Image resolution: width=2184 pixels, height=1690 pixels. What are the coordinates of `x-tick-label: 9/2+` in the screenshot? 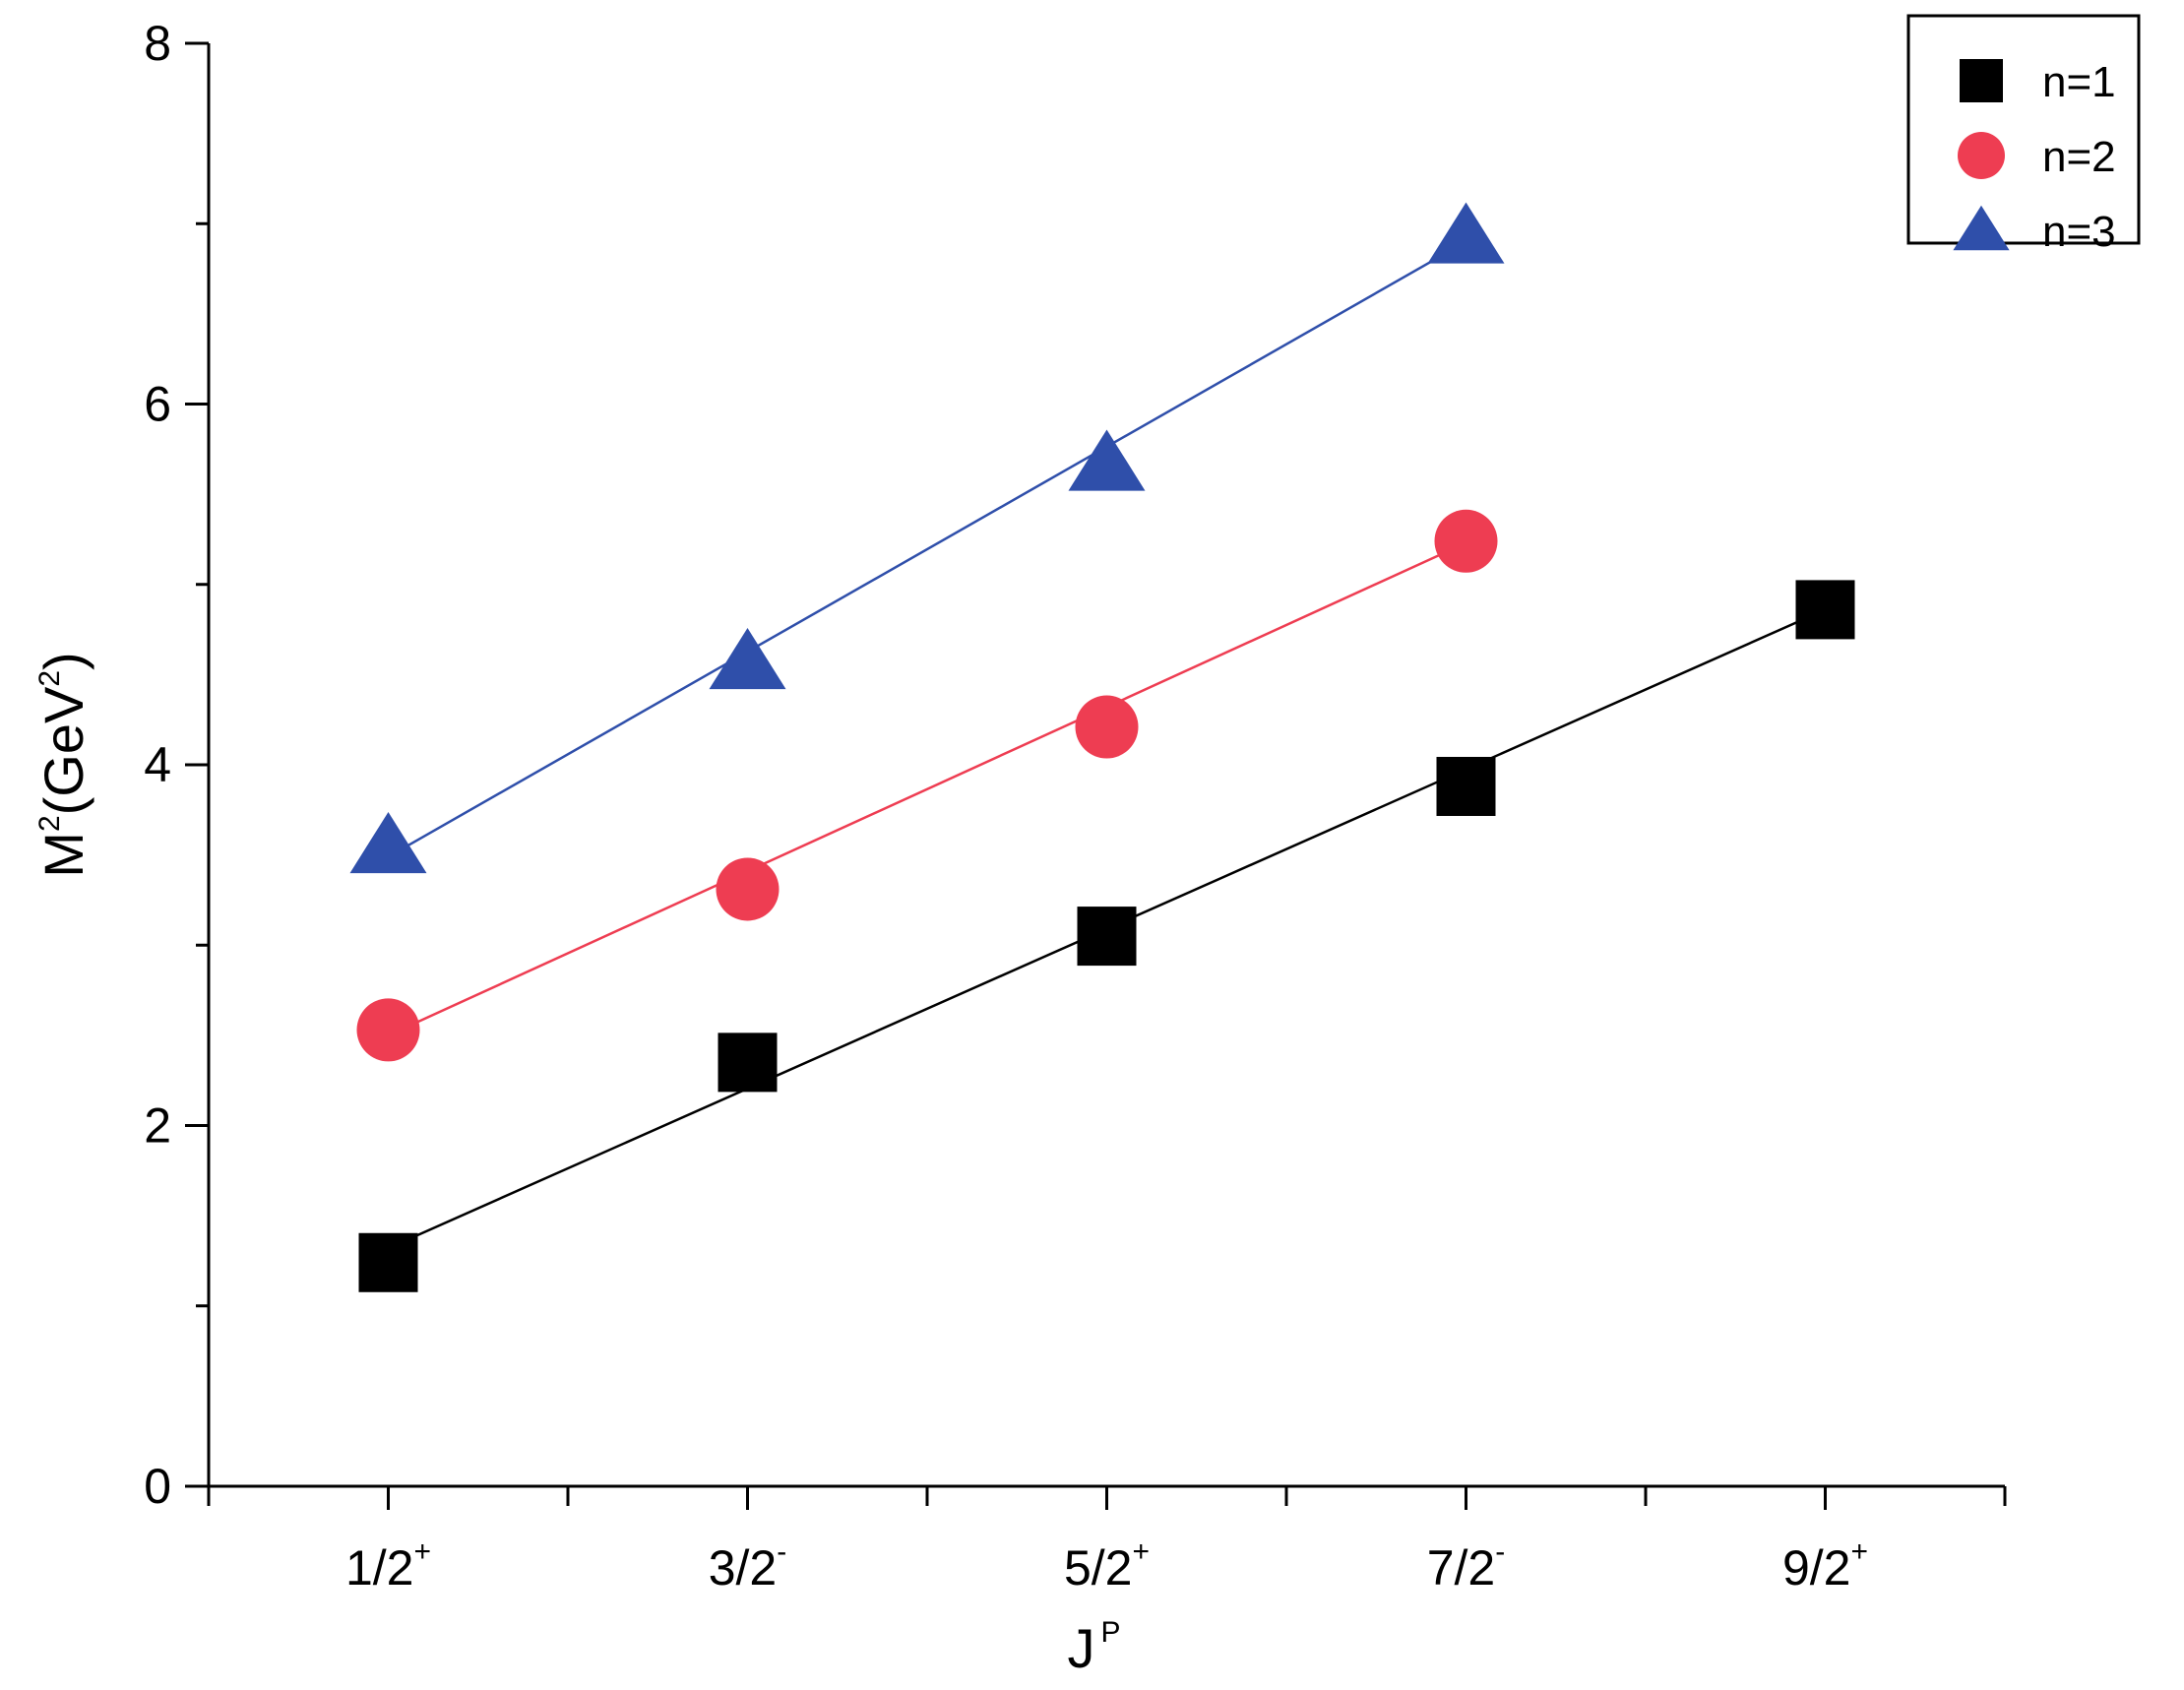 It's located at (1825, 1565).